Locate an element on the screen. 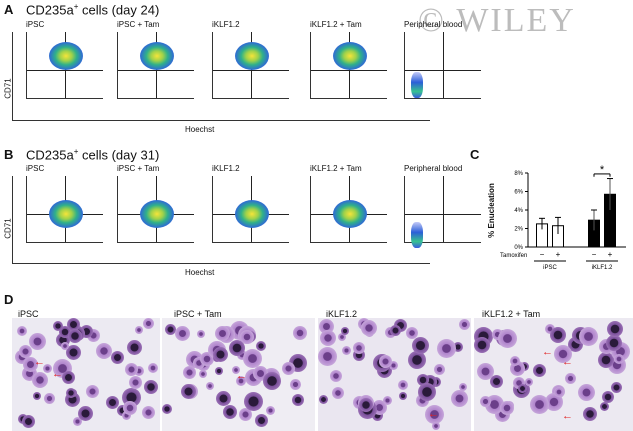 The height and width of the screenshot is (431, 633). significance-star: * is located at coordinates (602, 170).